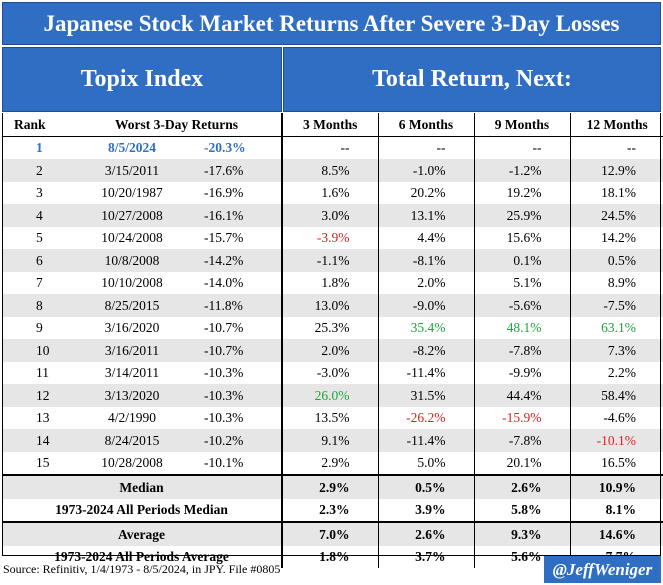  What do you see at coordinates (39, 238) in the screenshot?
I see `rank-cell: 5` at bounding box center [39, 238].